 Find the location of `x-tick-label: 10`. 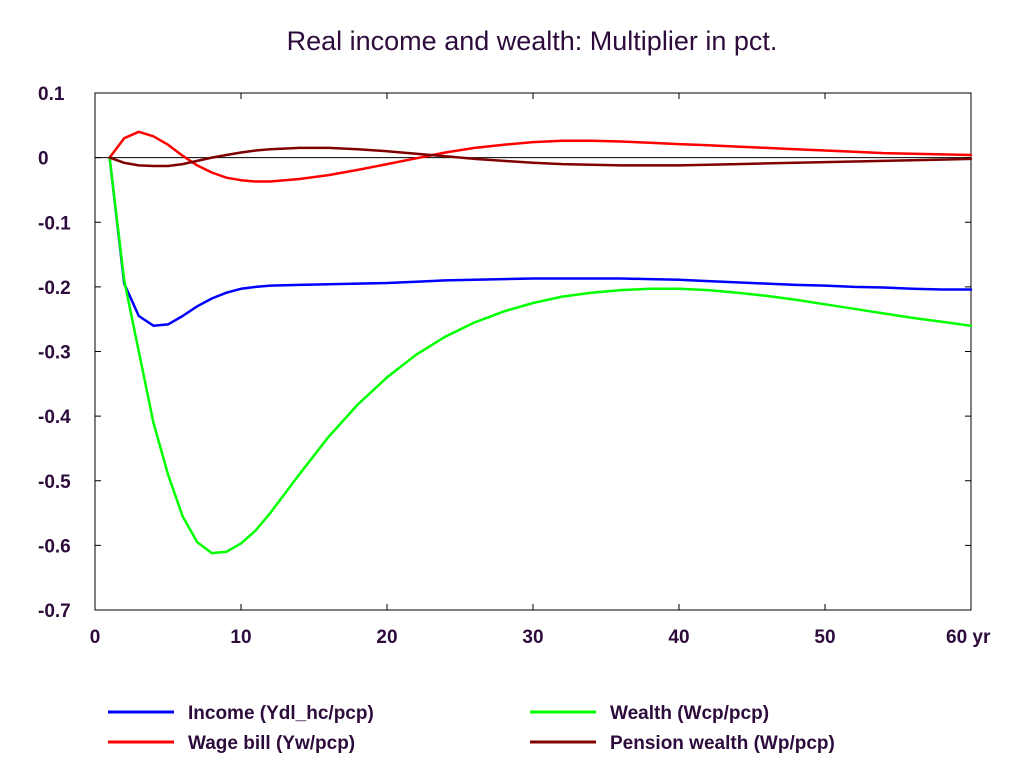

x-tick-label: 10 is located at coordinates (240, 637).